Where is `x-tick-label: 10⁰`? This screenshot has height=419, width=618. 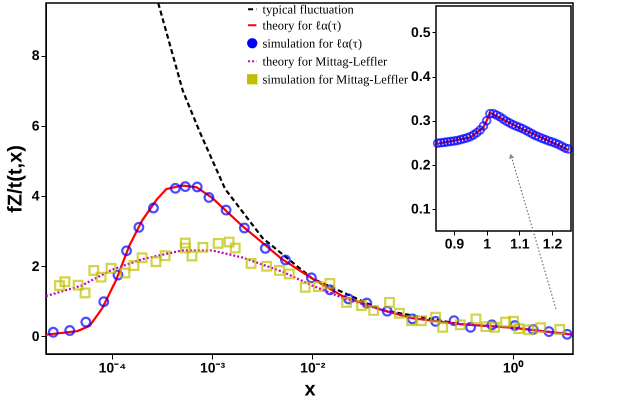
x-tick-label: 10⁰ is located at coordinates (513, 368).